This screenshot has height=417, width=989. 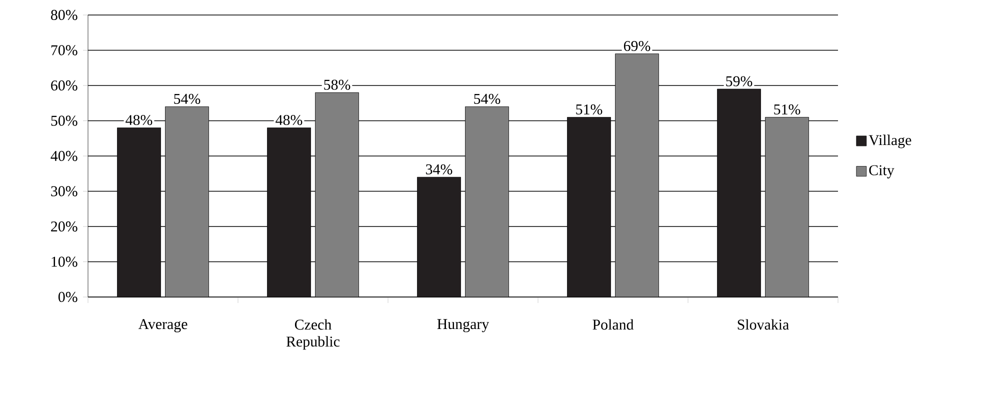 I want to click on y-tick-label: 70%, so click(x=64, y=50).